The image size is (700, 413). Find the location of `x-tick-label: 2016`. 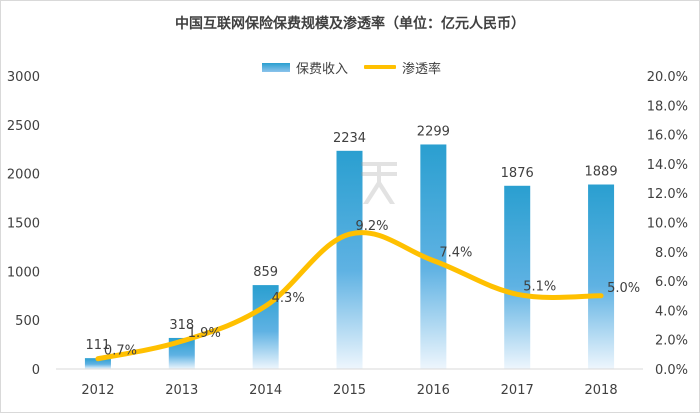

x-tick-label: 2016 is located at coordinates (433, 390).